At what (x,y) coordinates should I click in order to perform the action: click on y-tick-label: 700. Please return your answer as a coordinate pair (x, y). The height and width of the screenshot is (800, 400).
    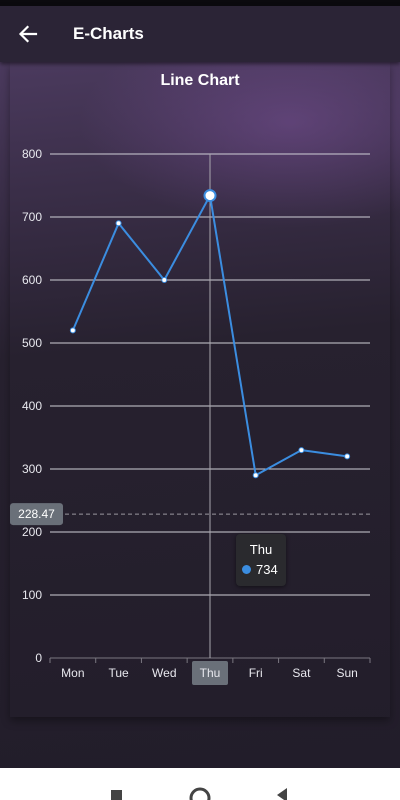
    Looking at the image, I should click on (32, 217).